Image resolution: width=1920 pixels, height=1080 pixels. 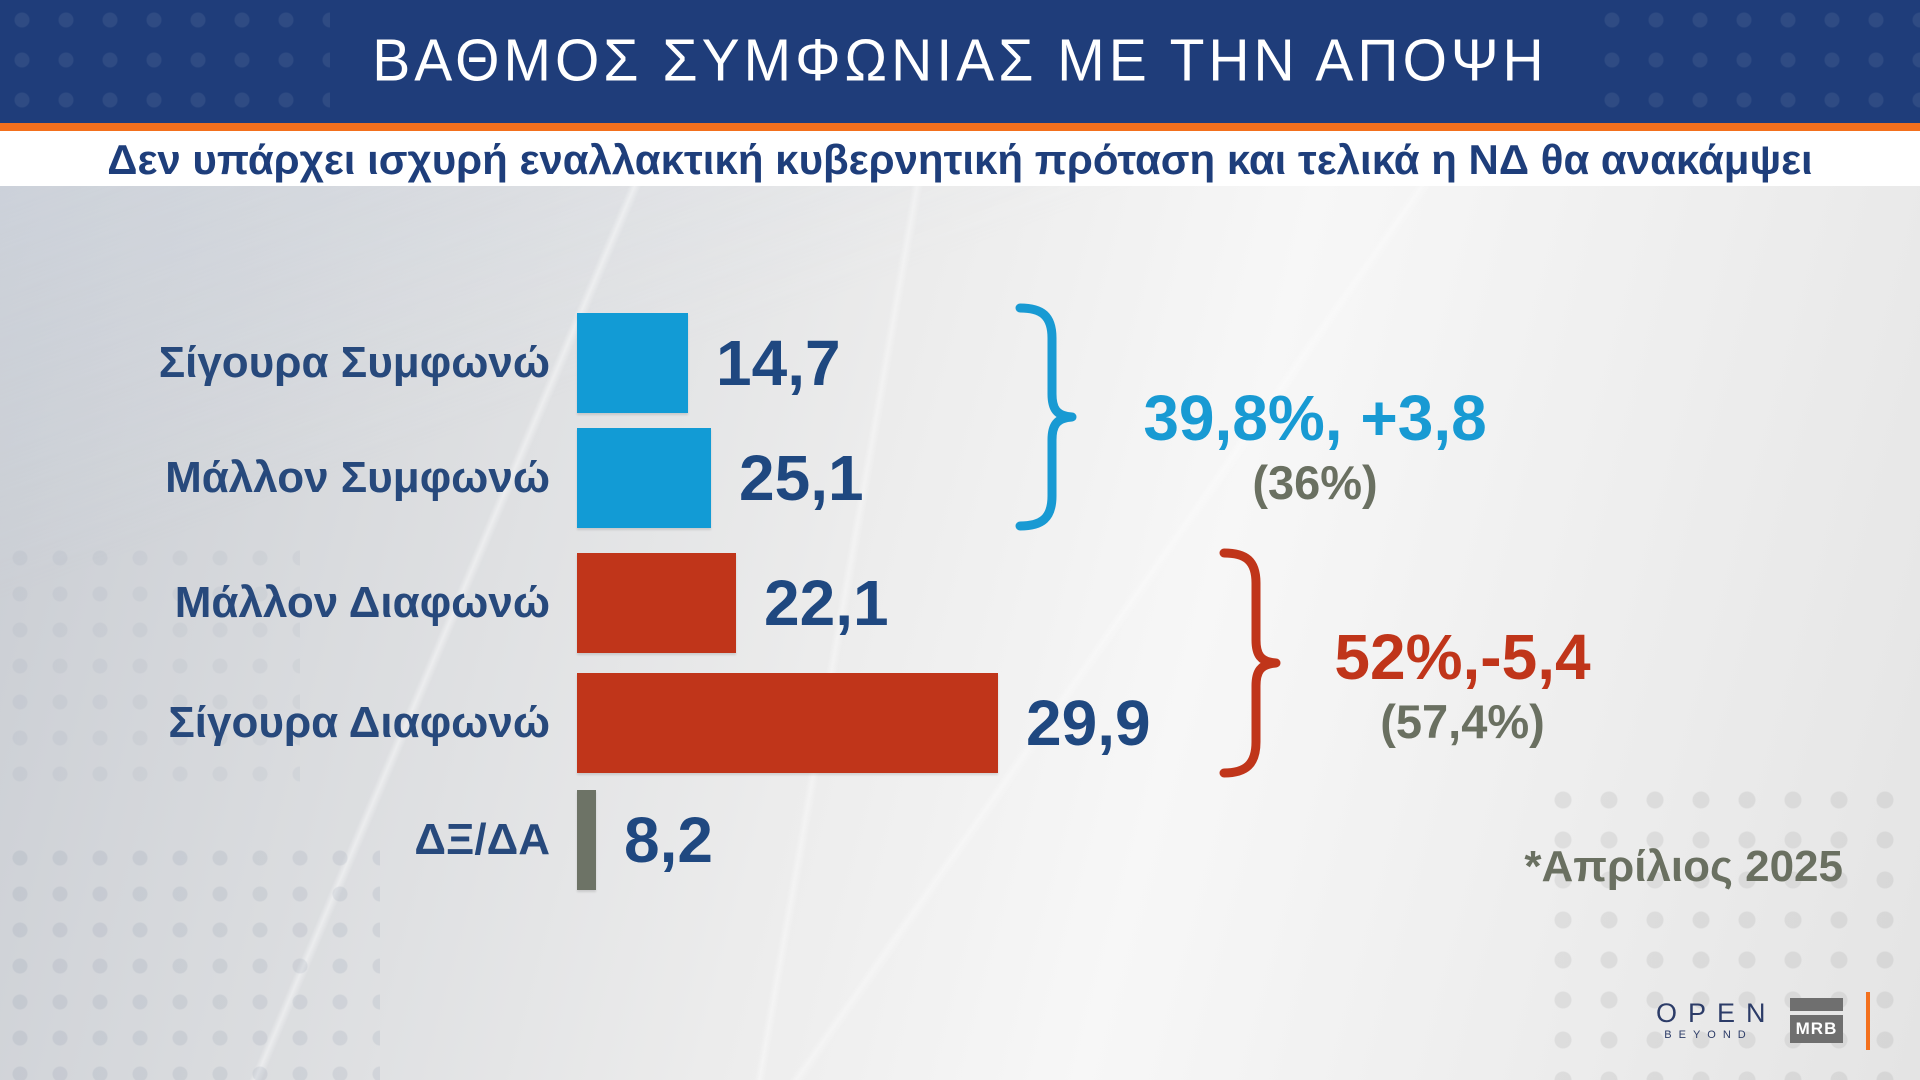 I want to click on bar-mallon-diafono, so click(x=656, y=603).